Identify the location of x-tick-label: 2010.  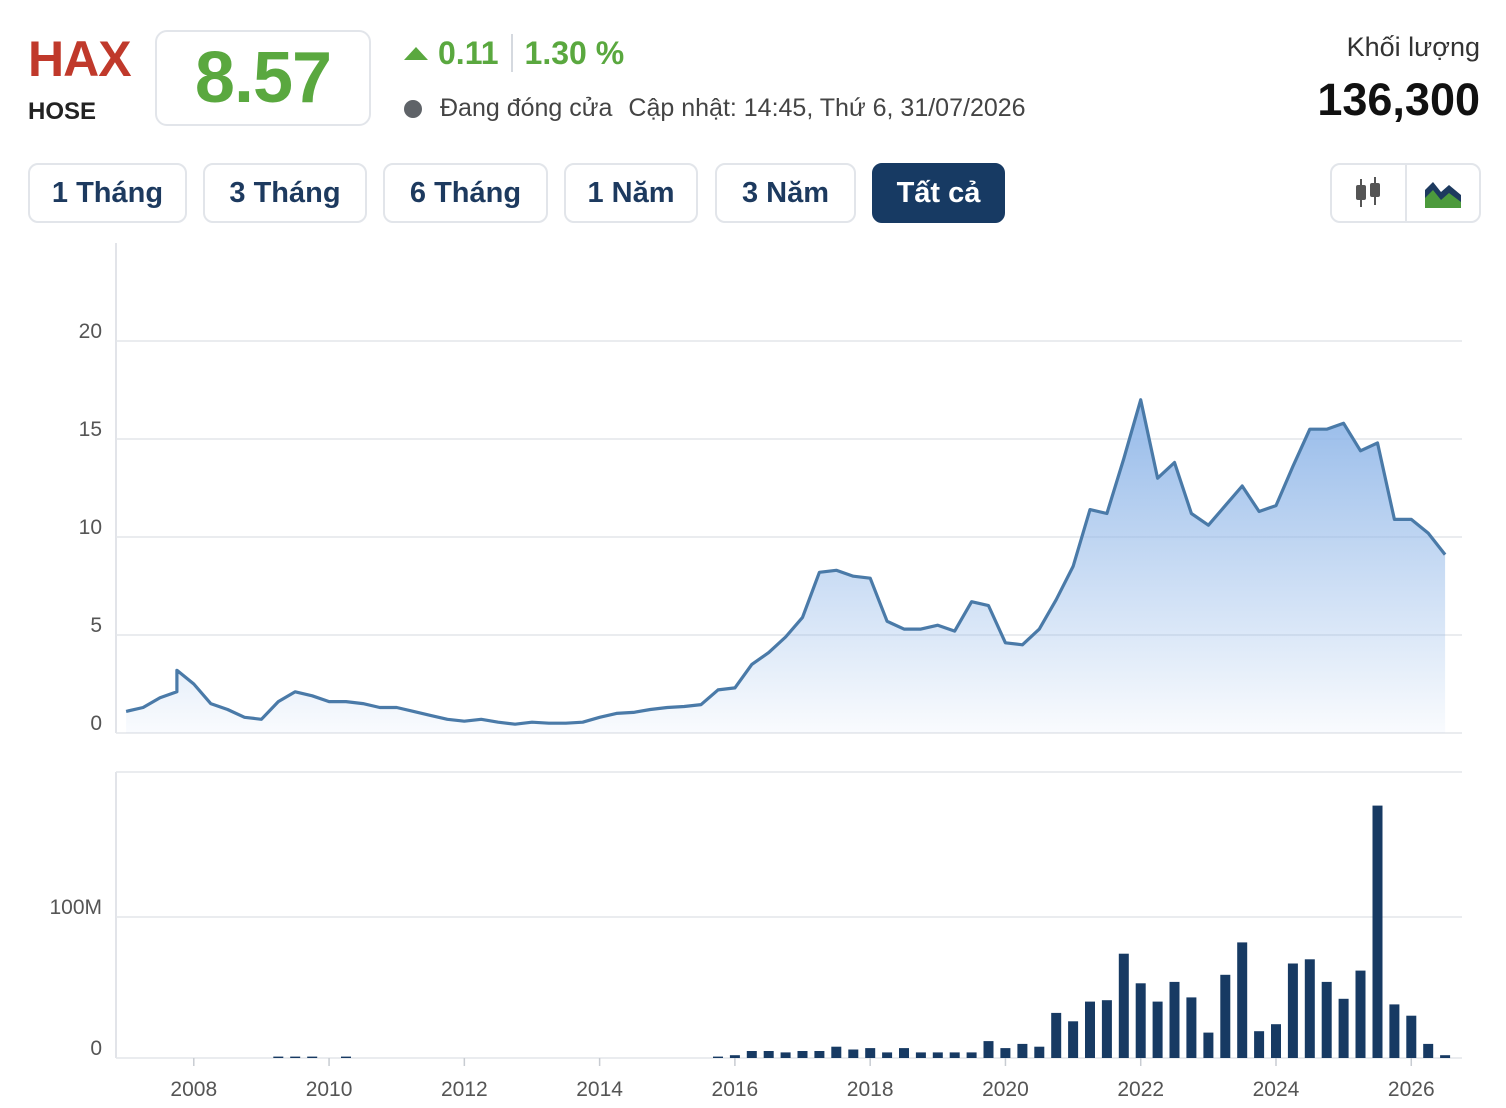
(329, 1089).